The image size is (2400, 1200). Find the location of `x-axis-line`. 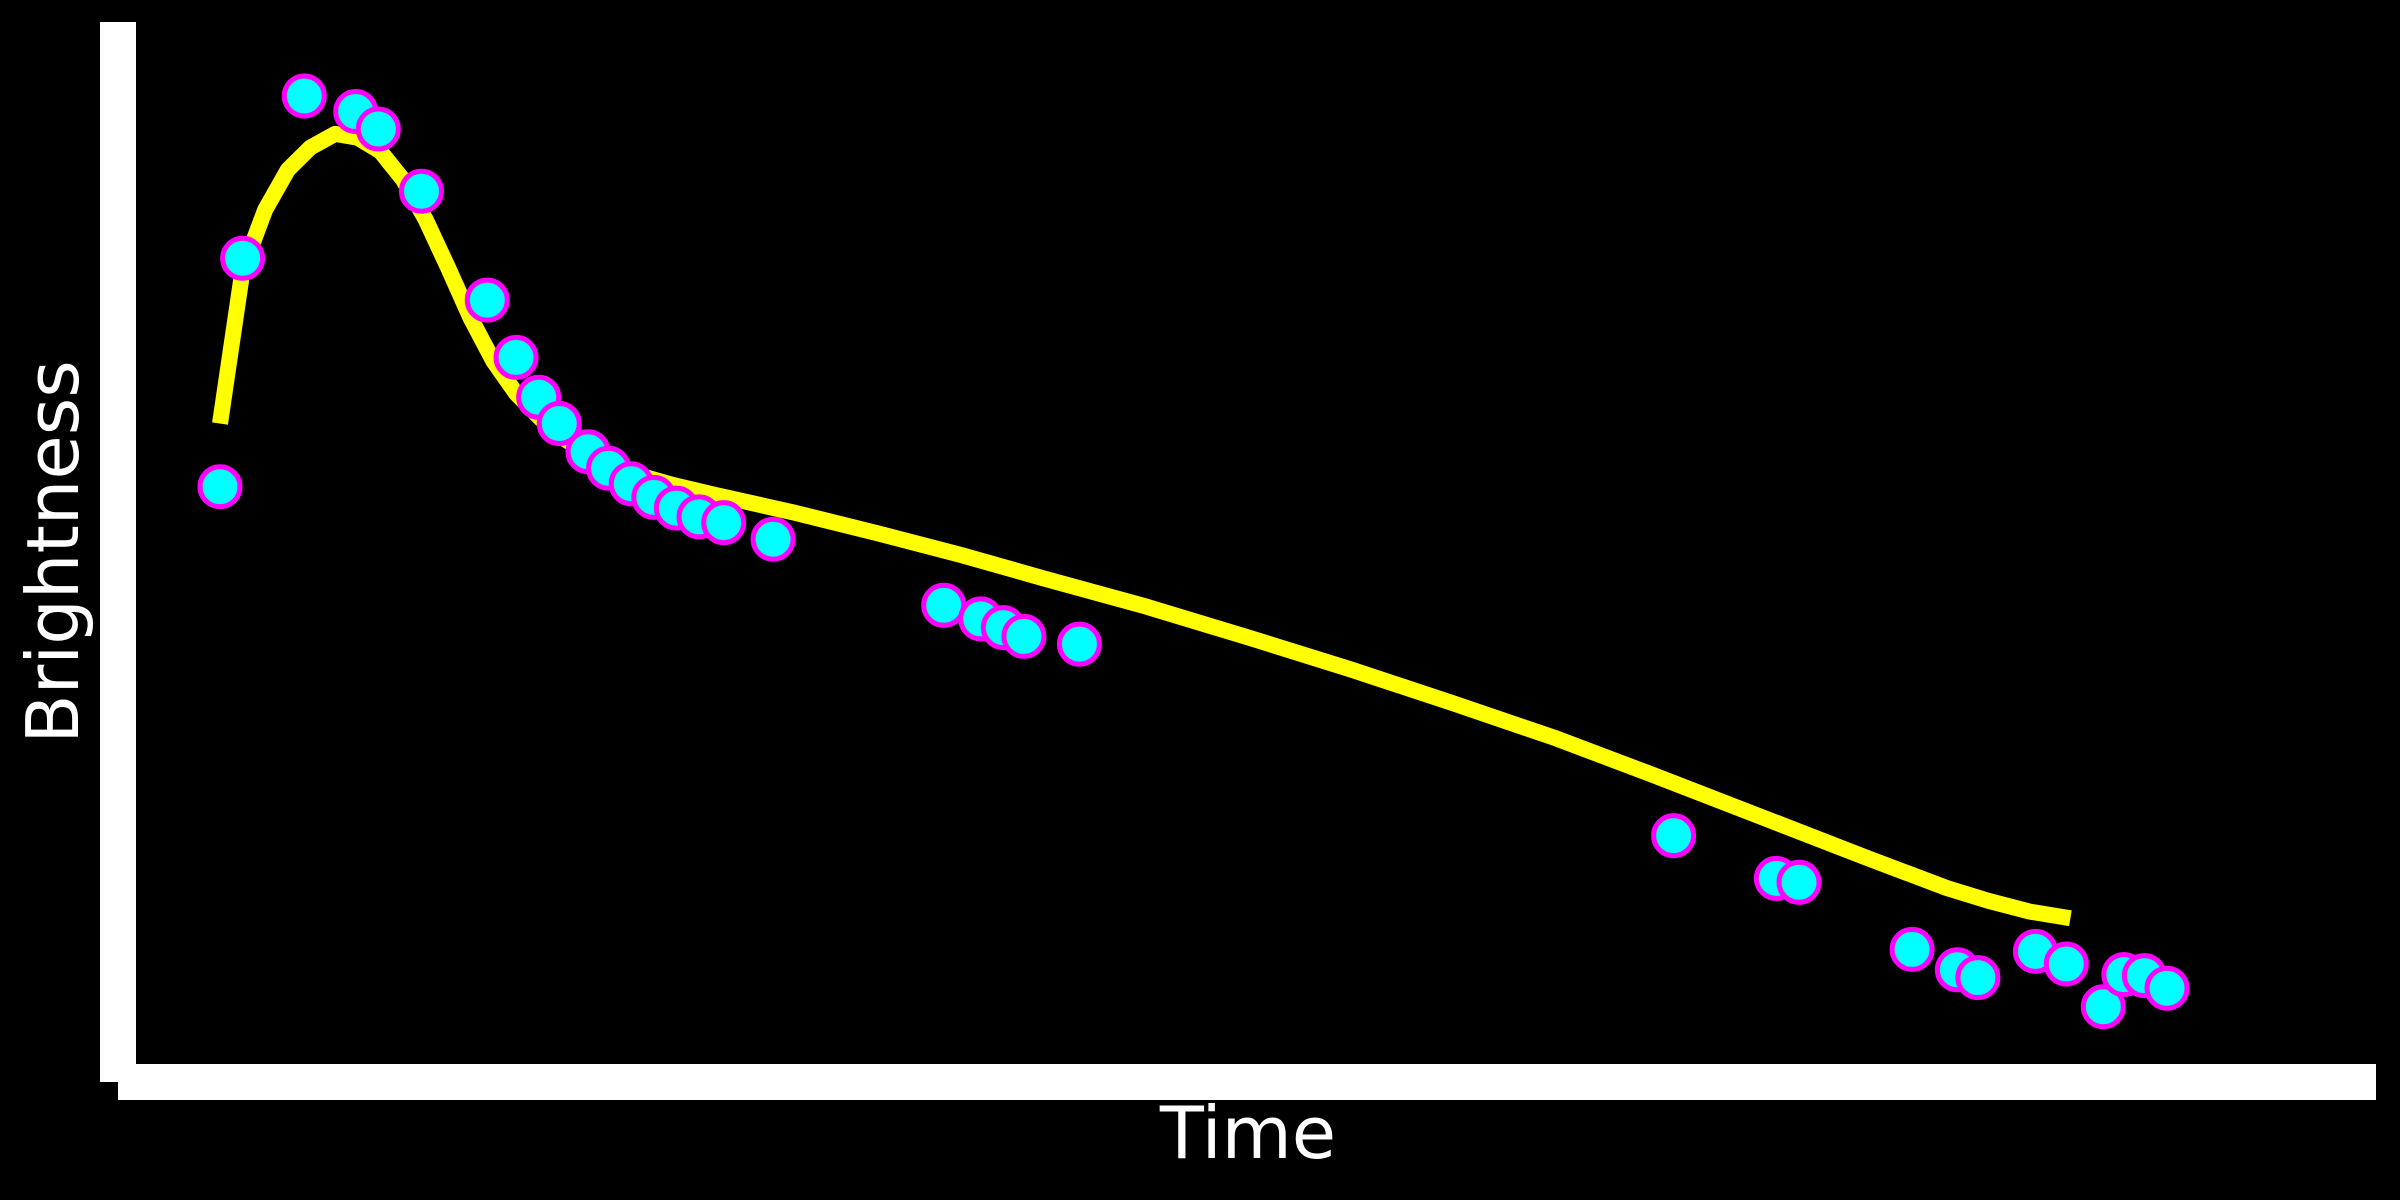

x-axis-line is located at coordinates (1247, 1082).